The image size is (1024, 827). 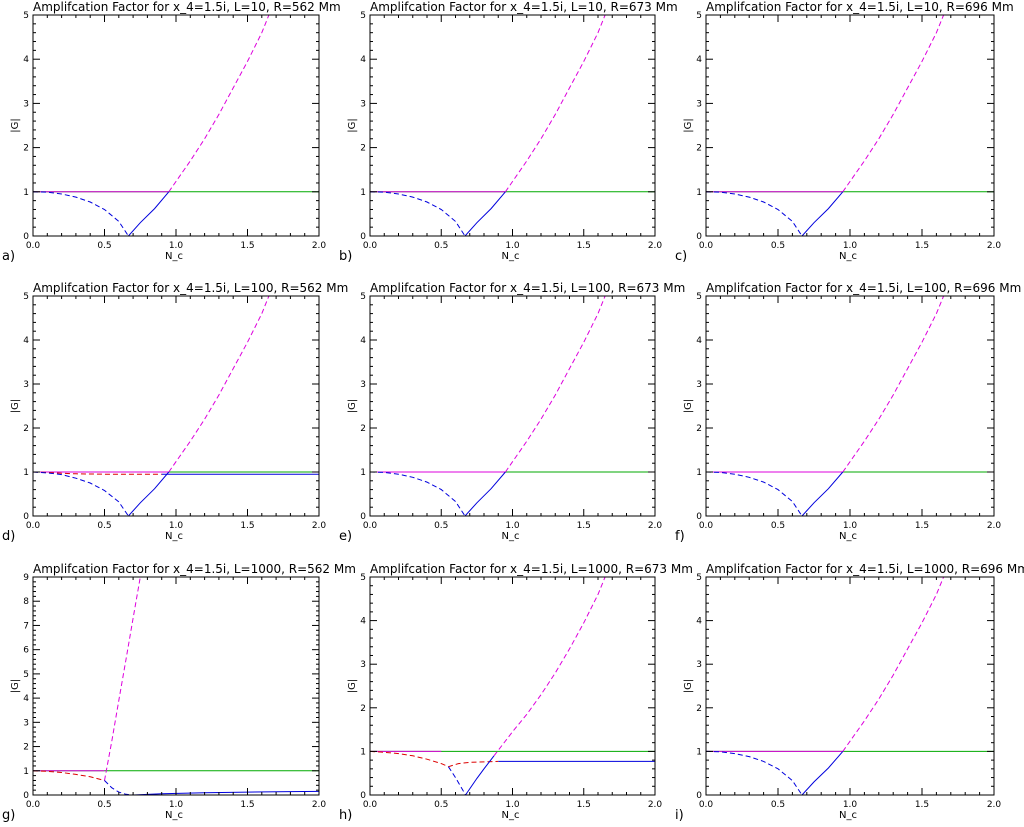 What do you see at coordinates (8, 256) in the screenshot?
I see `panel-letter: a)` at bounding box center [8, 256].